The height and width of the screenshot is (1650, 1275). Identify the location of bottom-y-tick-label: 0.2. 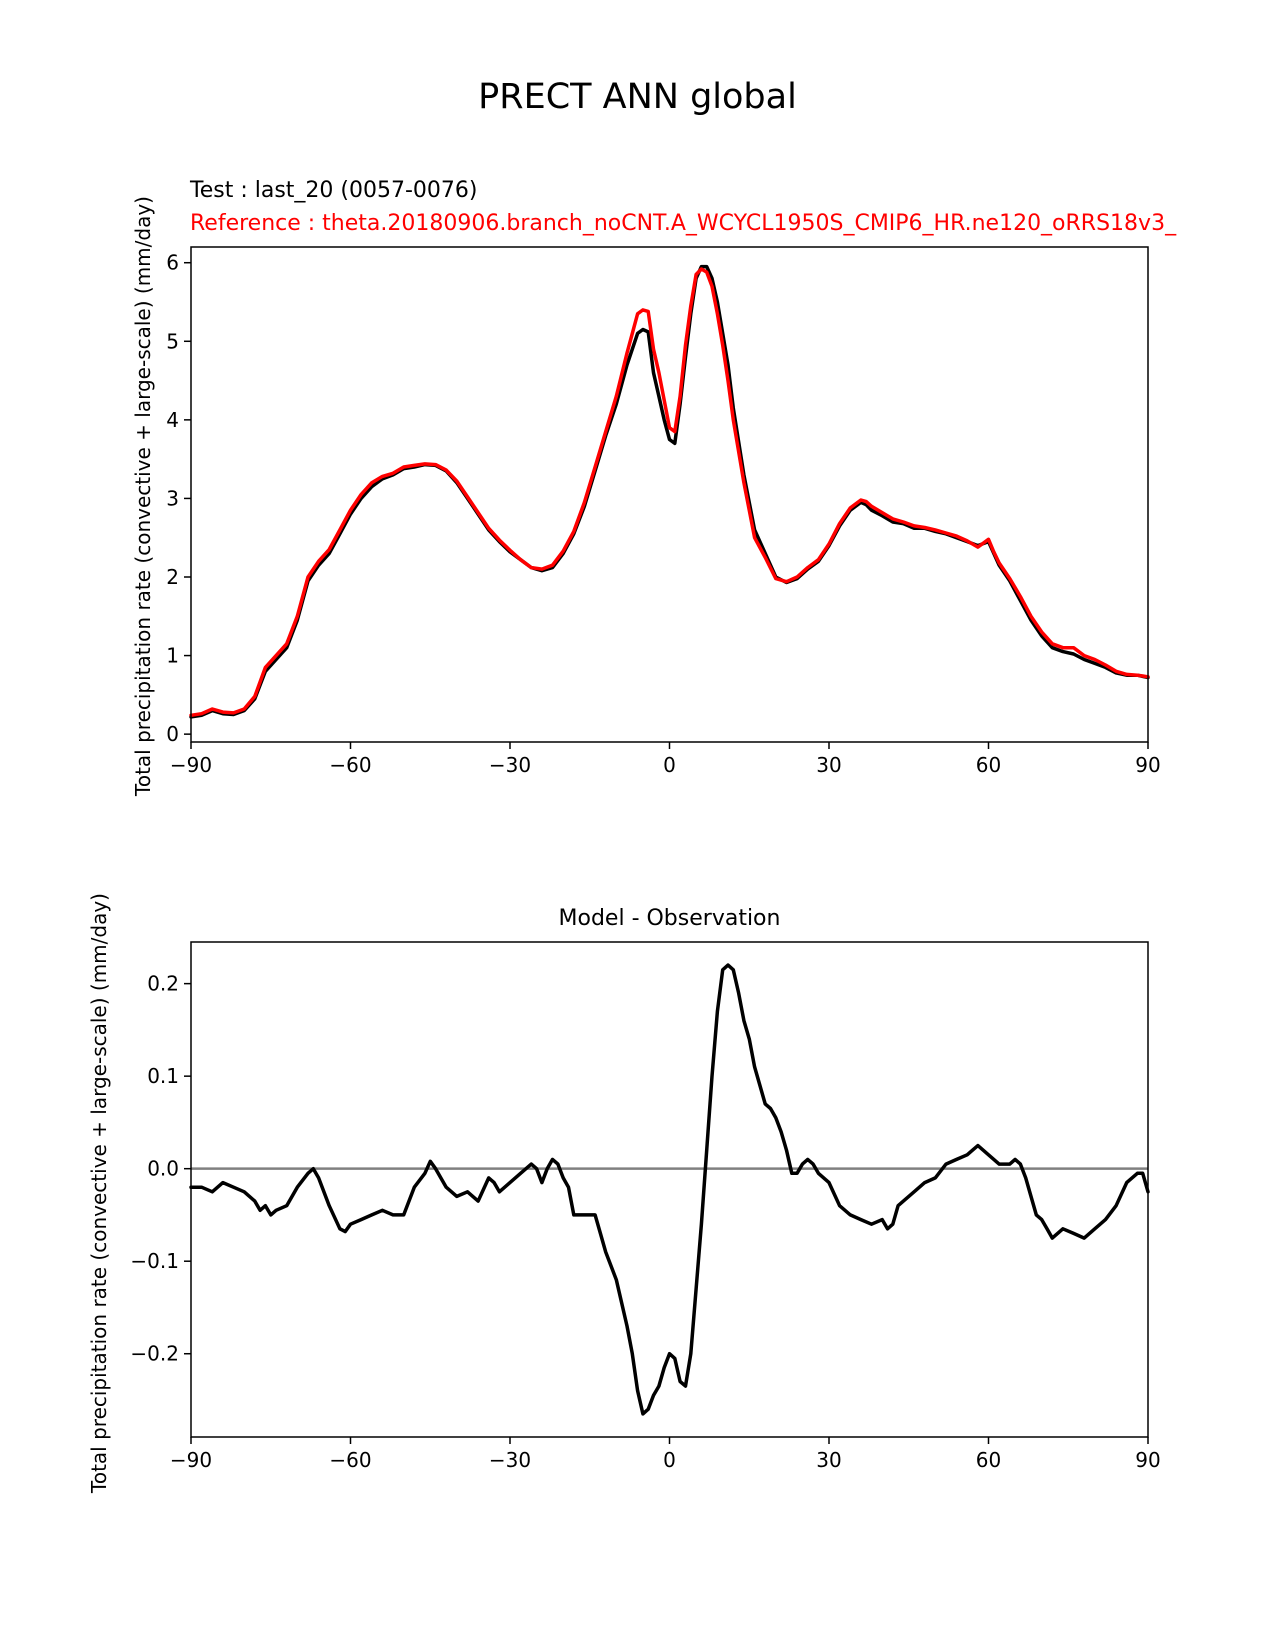
(163, 984).